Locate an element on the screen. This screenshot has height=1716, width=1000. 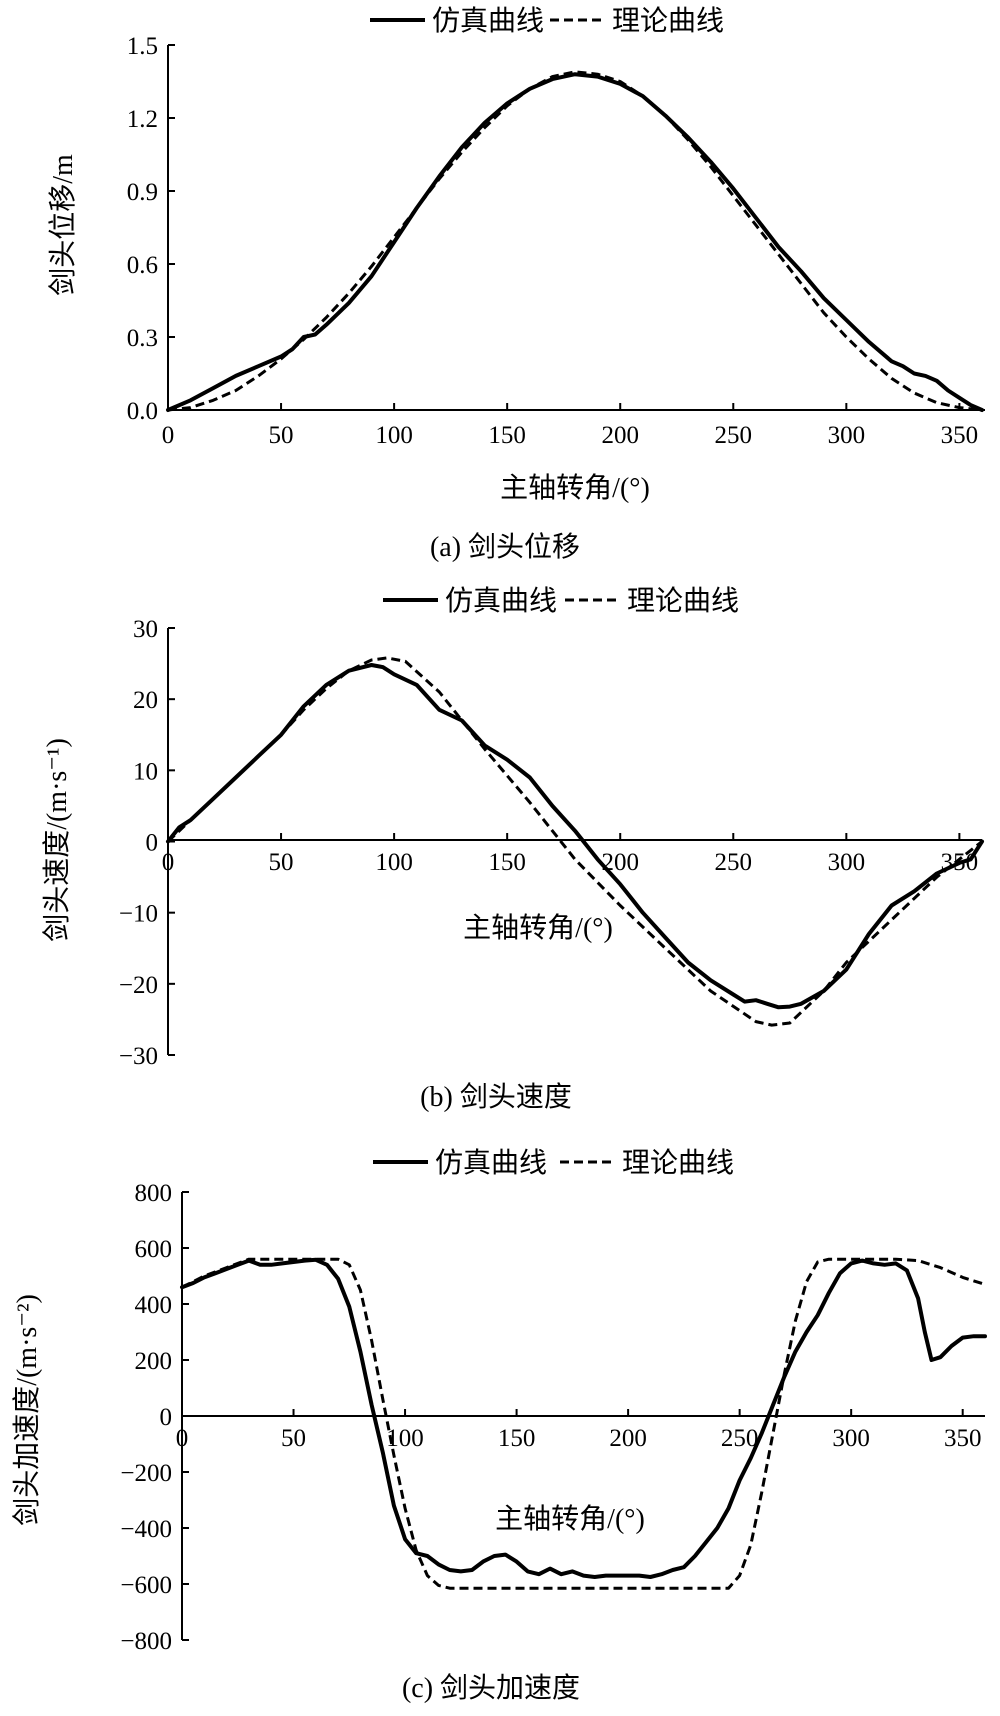
y-tick-label: −400 is located at coordinates (146, 1529).